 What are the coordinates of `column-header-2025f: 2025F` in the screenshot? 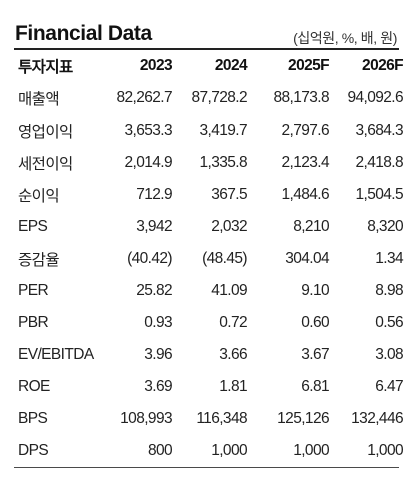 It's located at (309, 65).